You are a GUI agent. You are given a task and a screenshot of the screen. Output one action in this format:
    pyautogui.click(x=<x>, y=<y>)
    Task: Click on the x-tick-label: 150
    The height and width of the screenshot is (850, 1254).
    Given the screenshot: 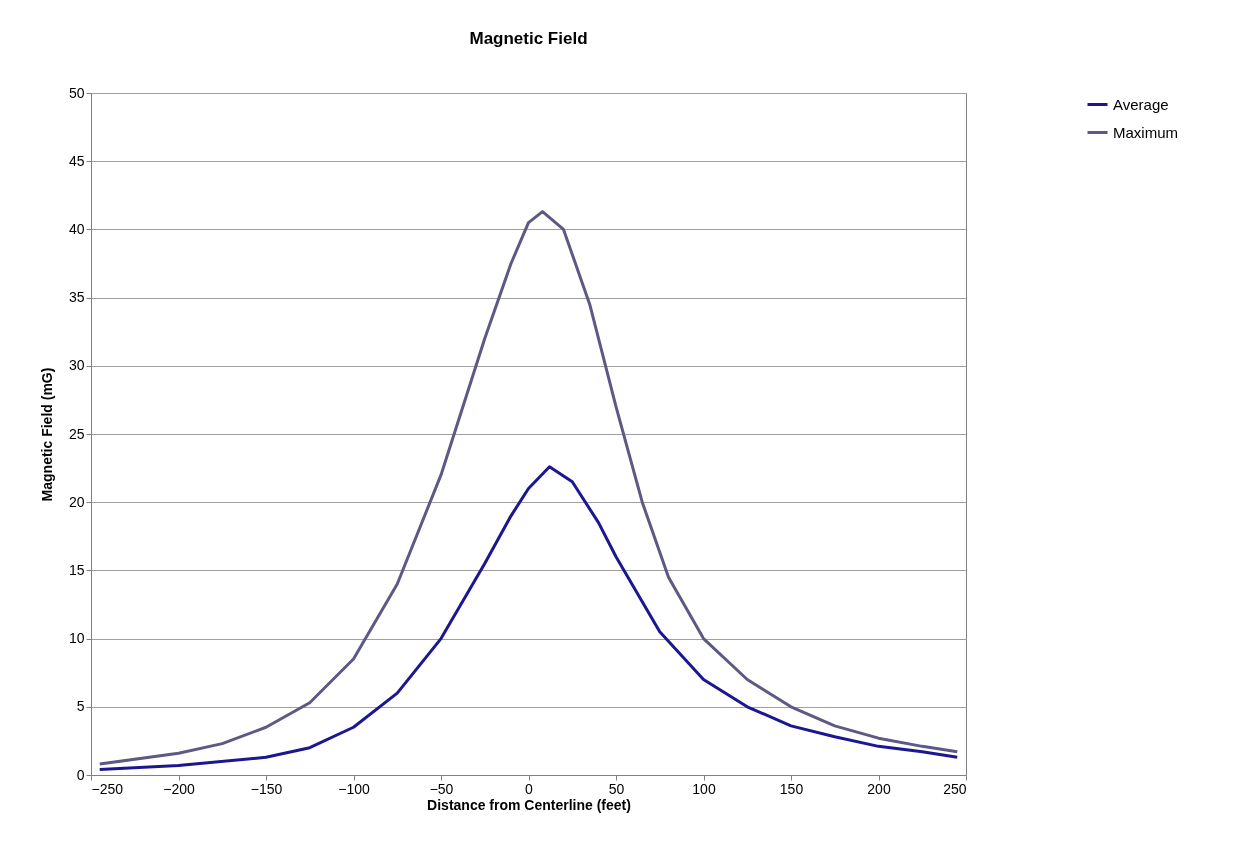 What is the action you would take?
    pyautogui.click(x=791, y=788)
    